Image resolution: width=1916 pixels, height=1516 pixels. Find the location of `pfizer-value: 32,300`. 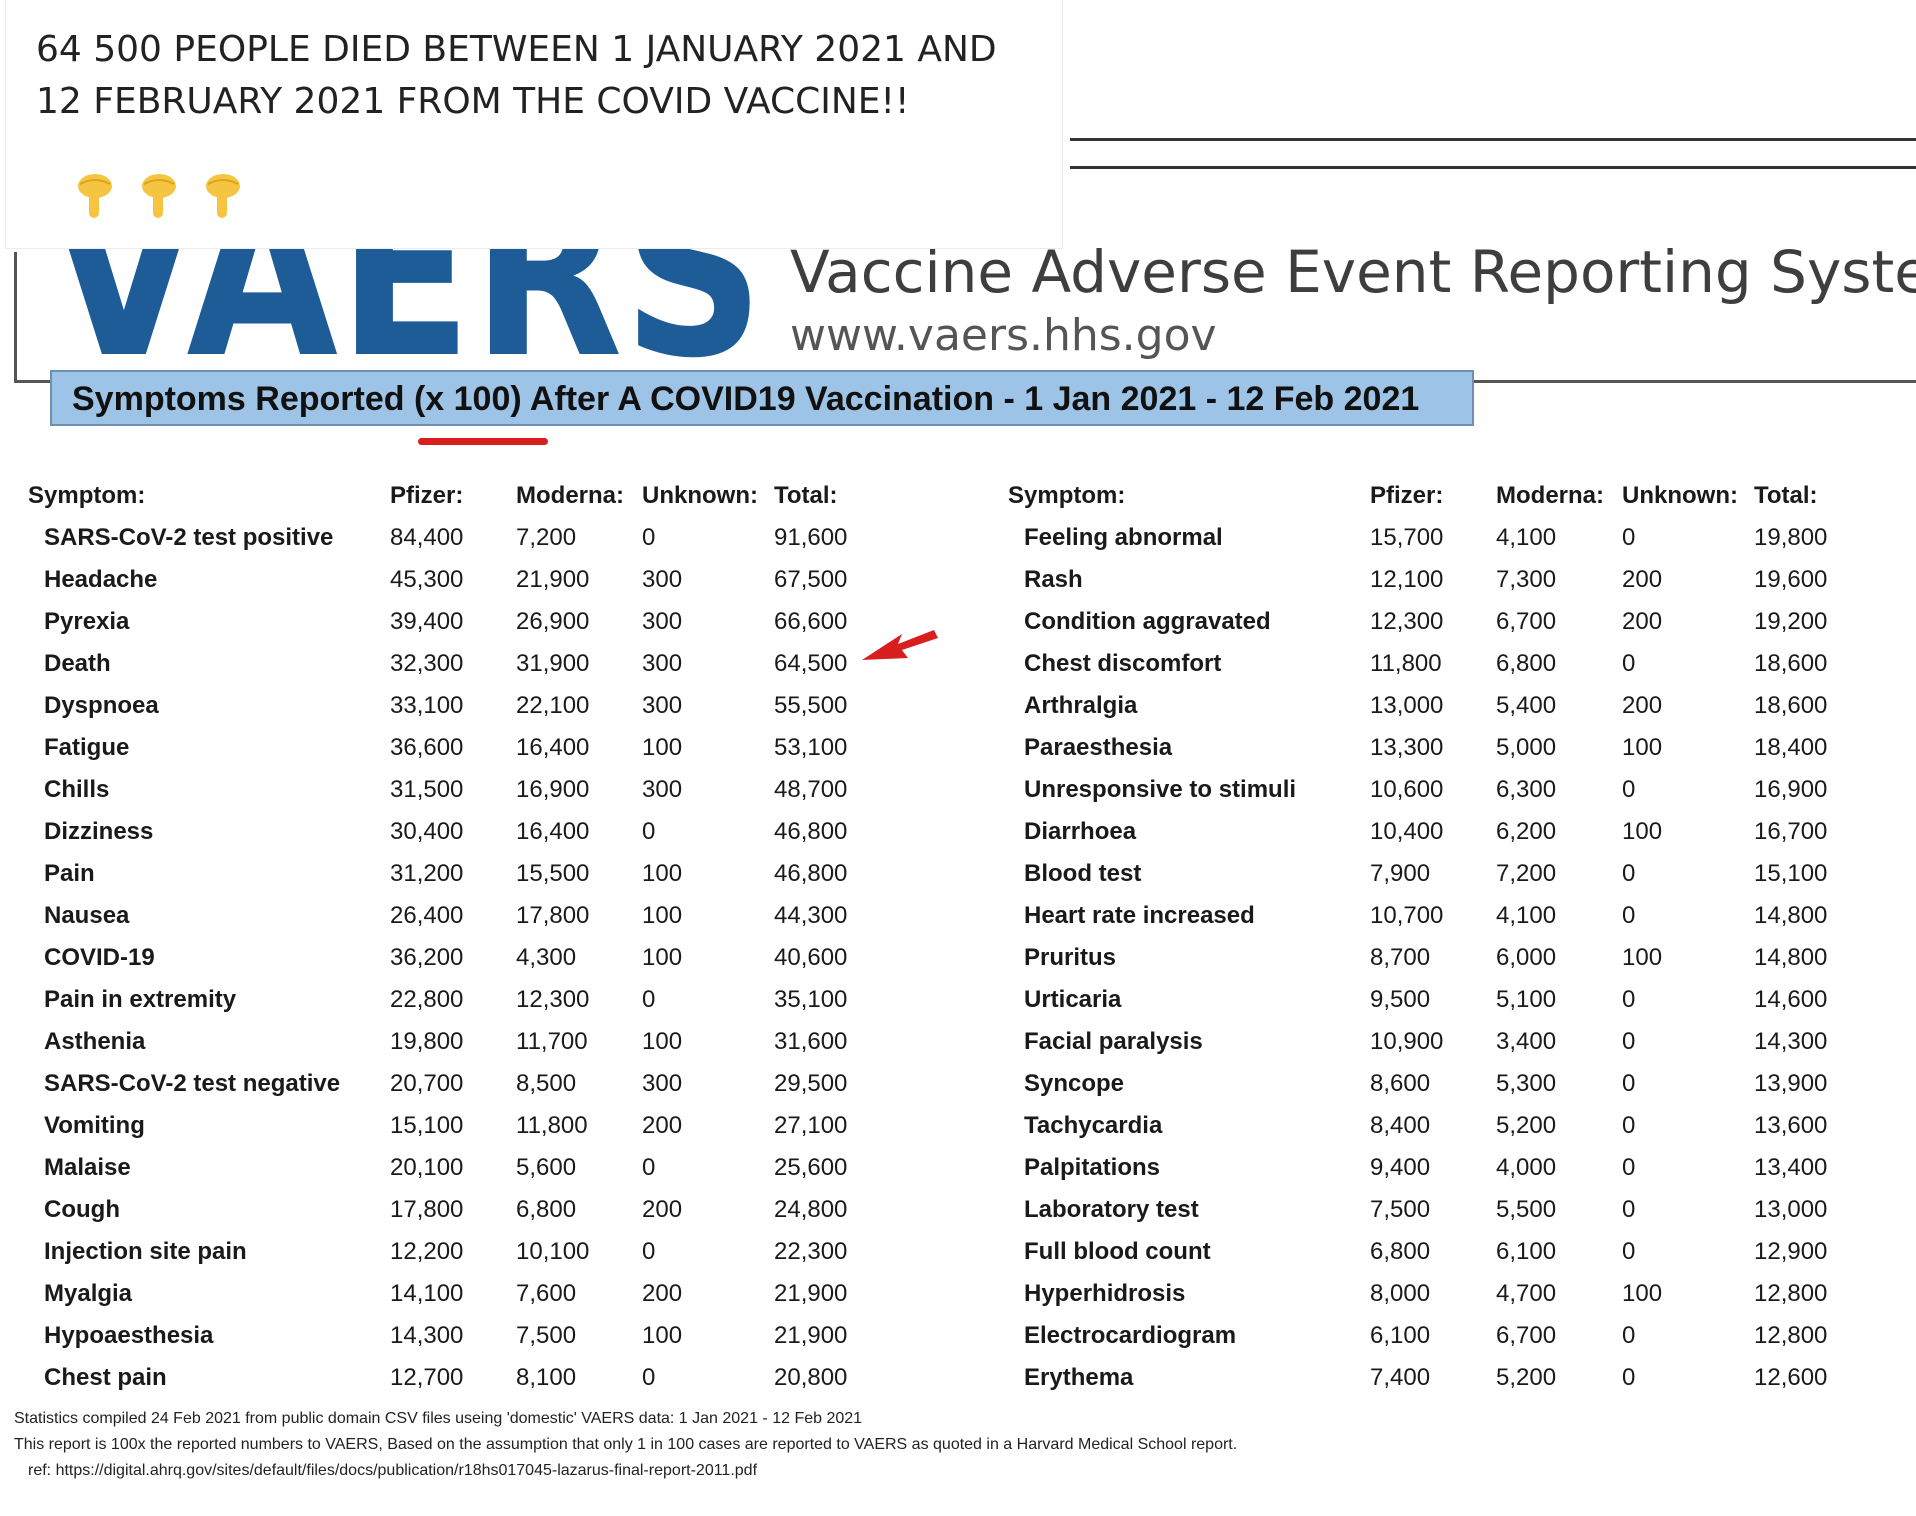

pfizer-value: 32,300 is located at coordinates (427, 663).